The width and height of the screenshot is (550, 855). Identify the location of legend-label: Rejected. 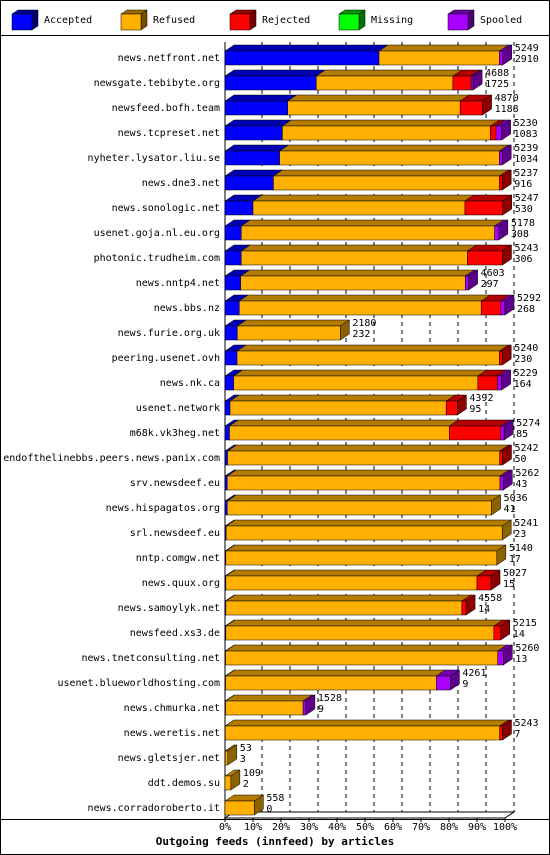
(286, 20).